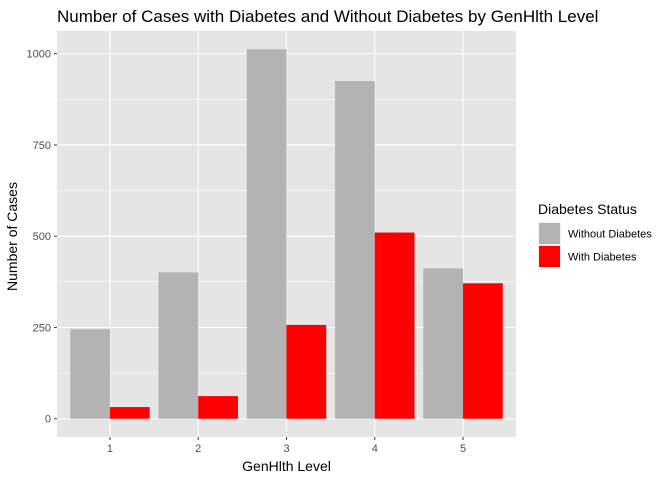 This screenshot has width=672, height=480. I want to click on legend-label: With Diabetes, so click(602, 258).